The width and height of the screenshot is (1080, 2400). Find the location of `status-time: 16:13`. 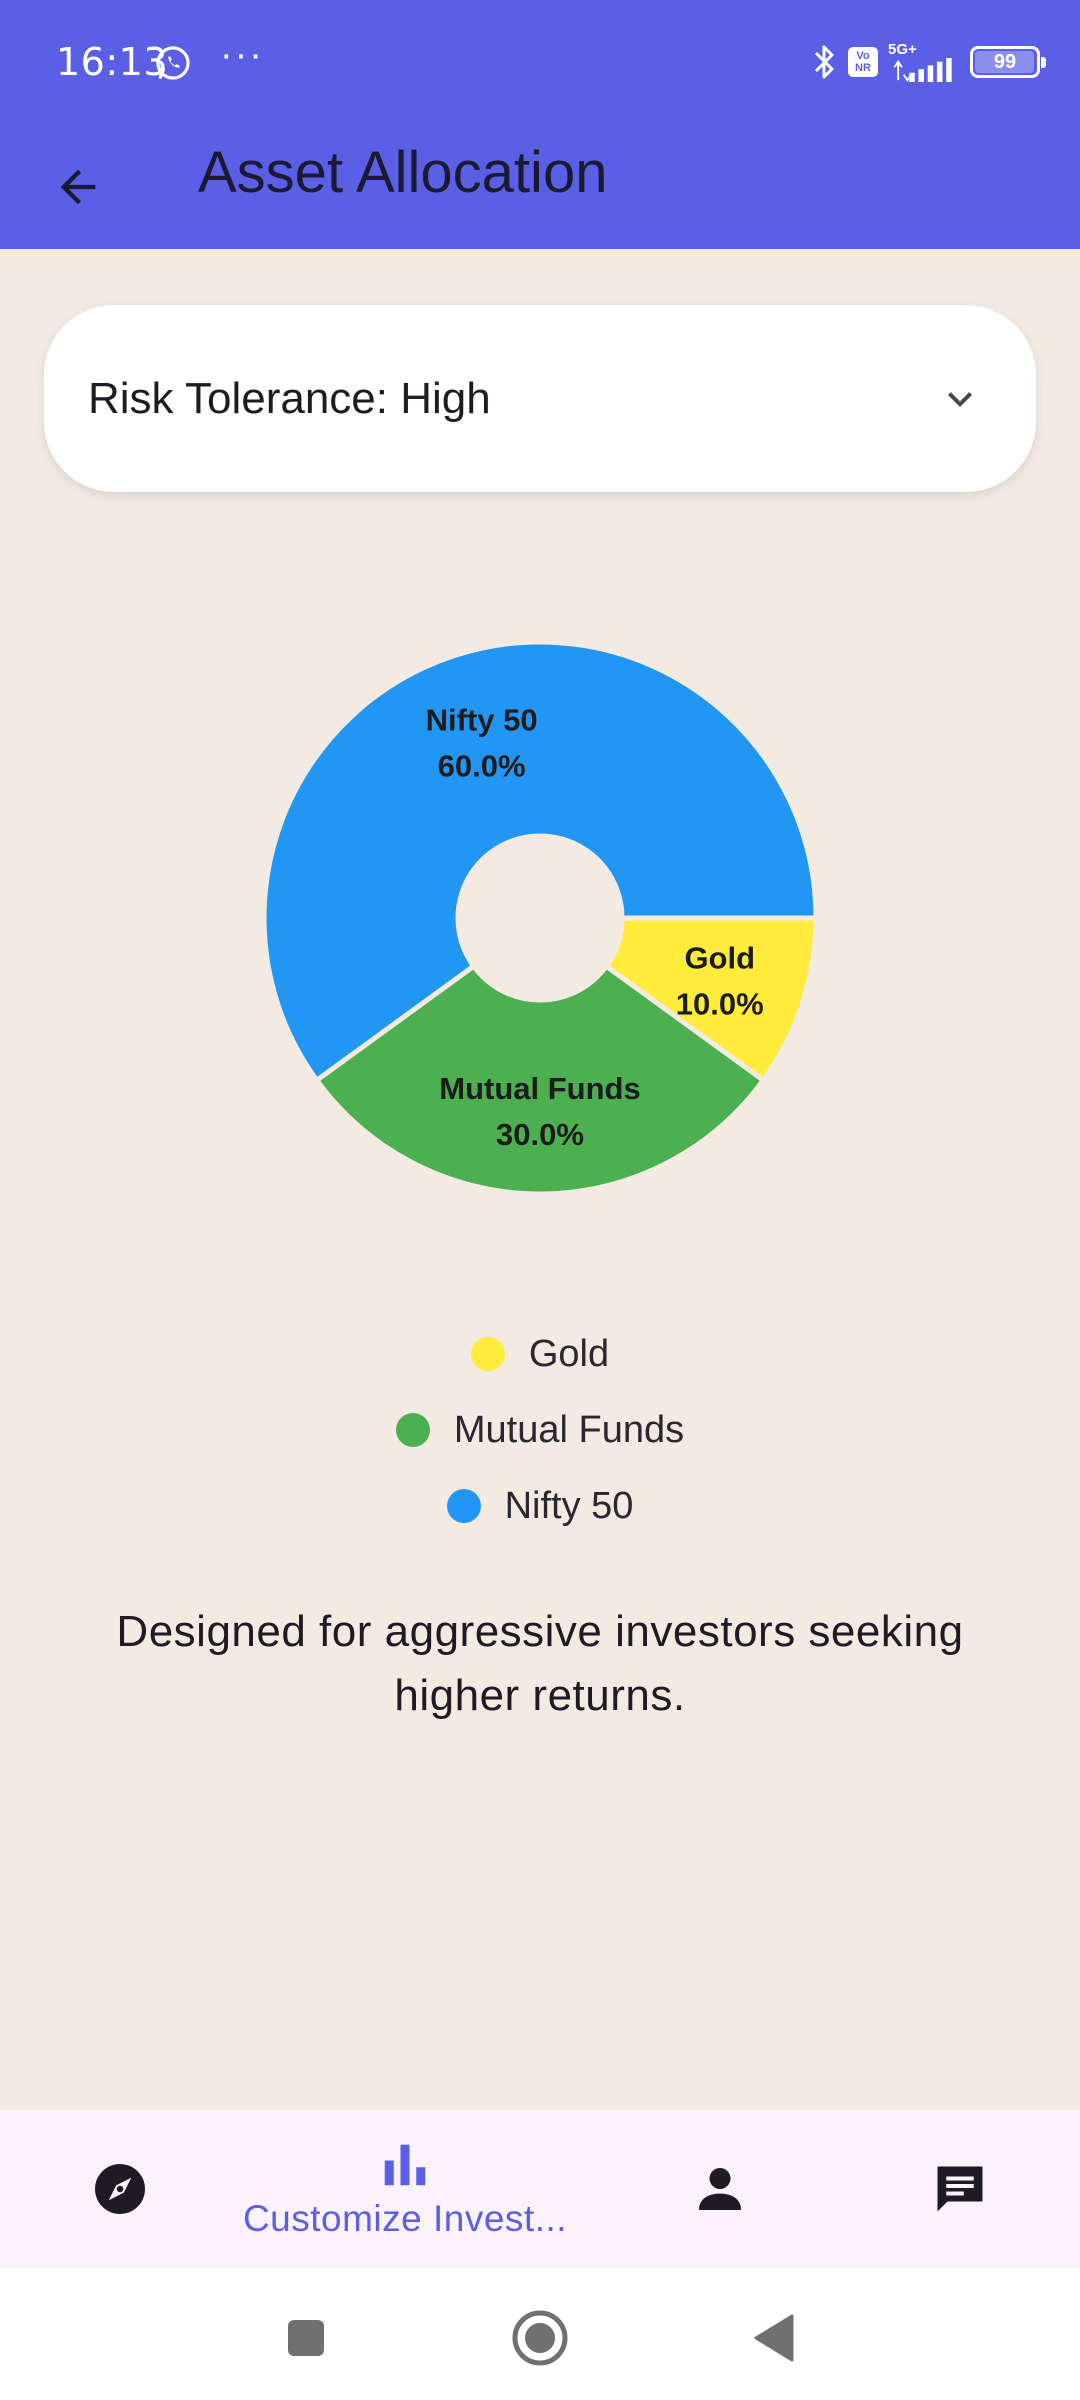

status-time: 16:13 is located at coordinates (112, 62).